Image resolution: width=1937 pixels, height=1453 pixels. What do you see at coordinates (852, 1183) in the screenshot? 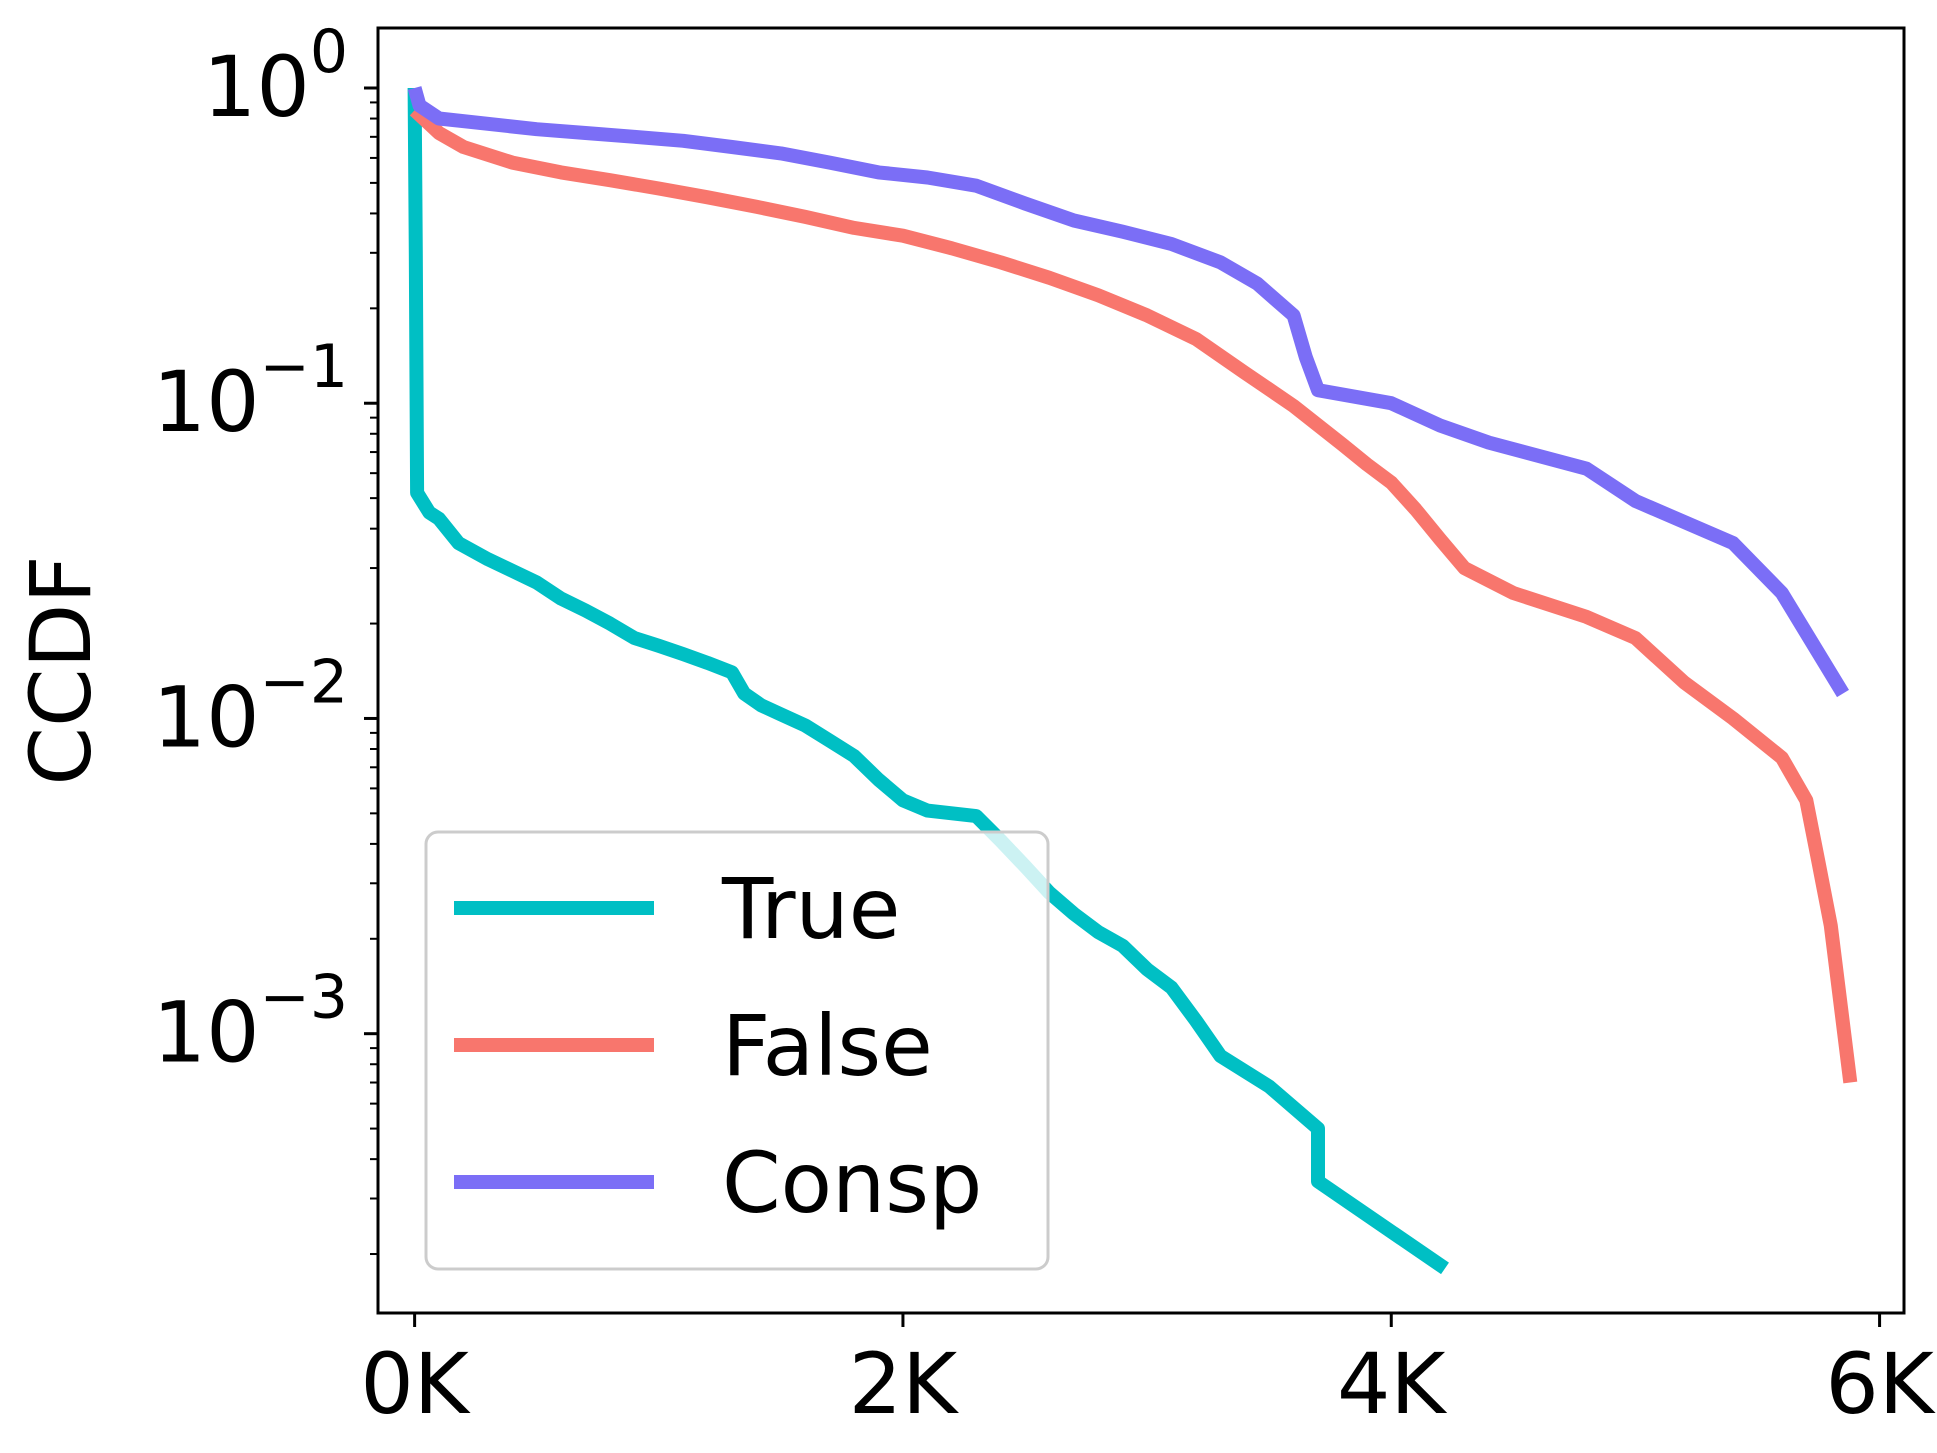
I see `legend-label-consp: Consp` at bounding box center [852, 1183].